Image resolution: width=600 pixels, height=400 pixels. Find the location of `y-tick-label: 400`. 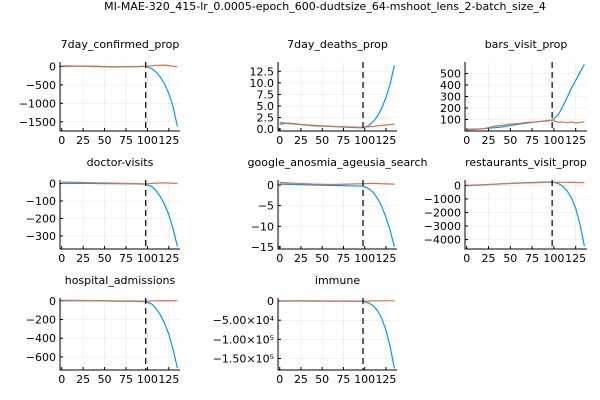

y-tick-label: 400 is located at coordinates (450, 85).